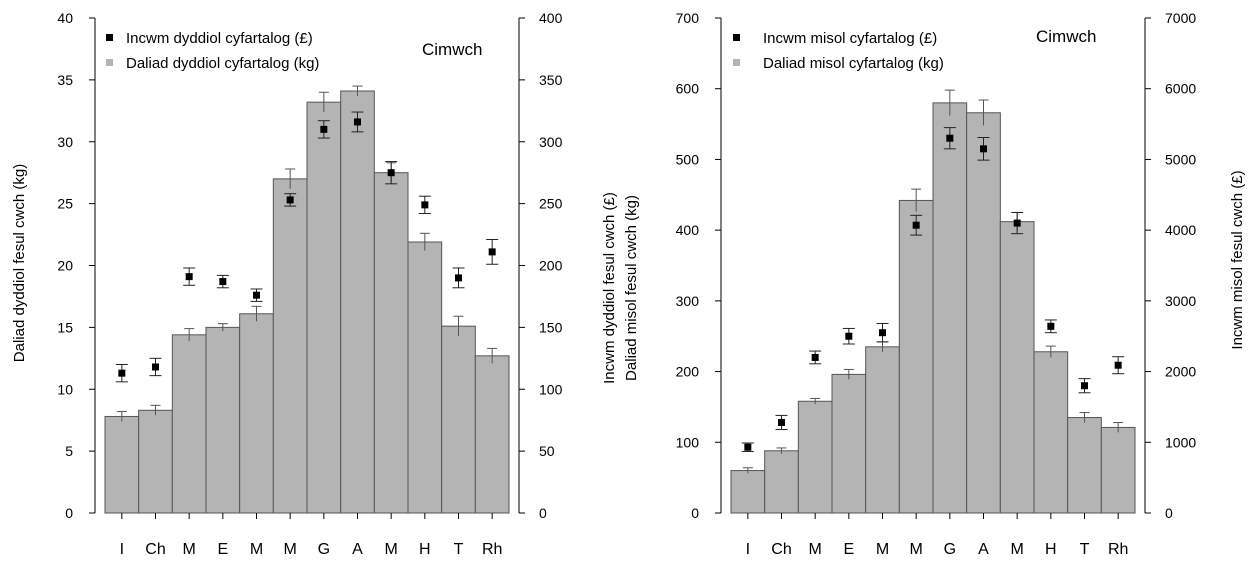  Describe the element at coordinates (950, 549) in the screenshot. I see `x-tick-label: G` at that location.